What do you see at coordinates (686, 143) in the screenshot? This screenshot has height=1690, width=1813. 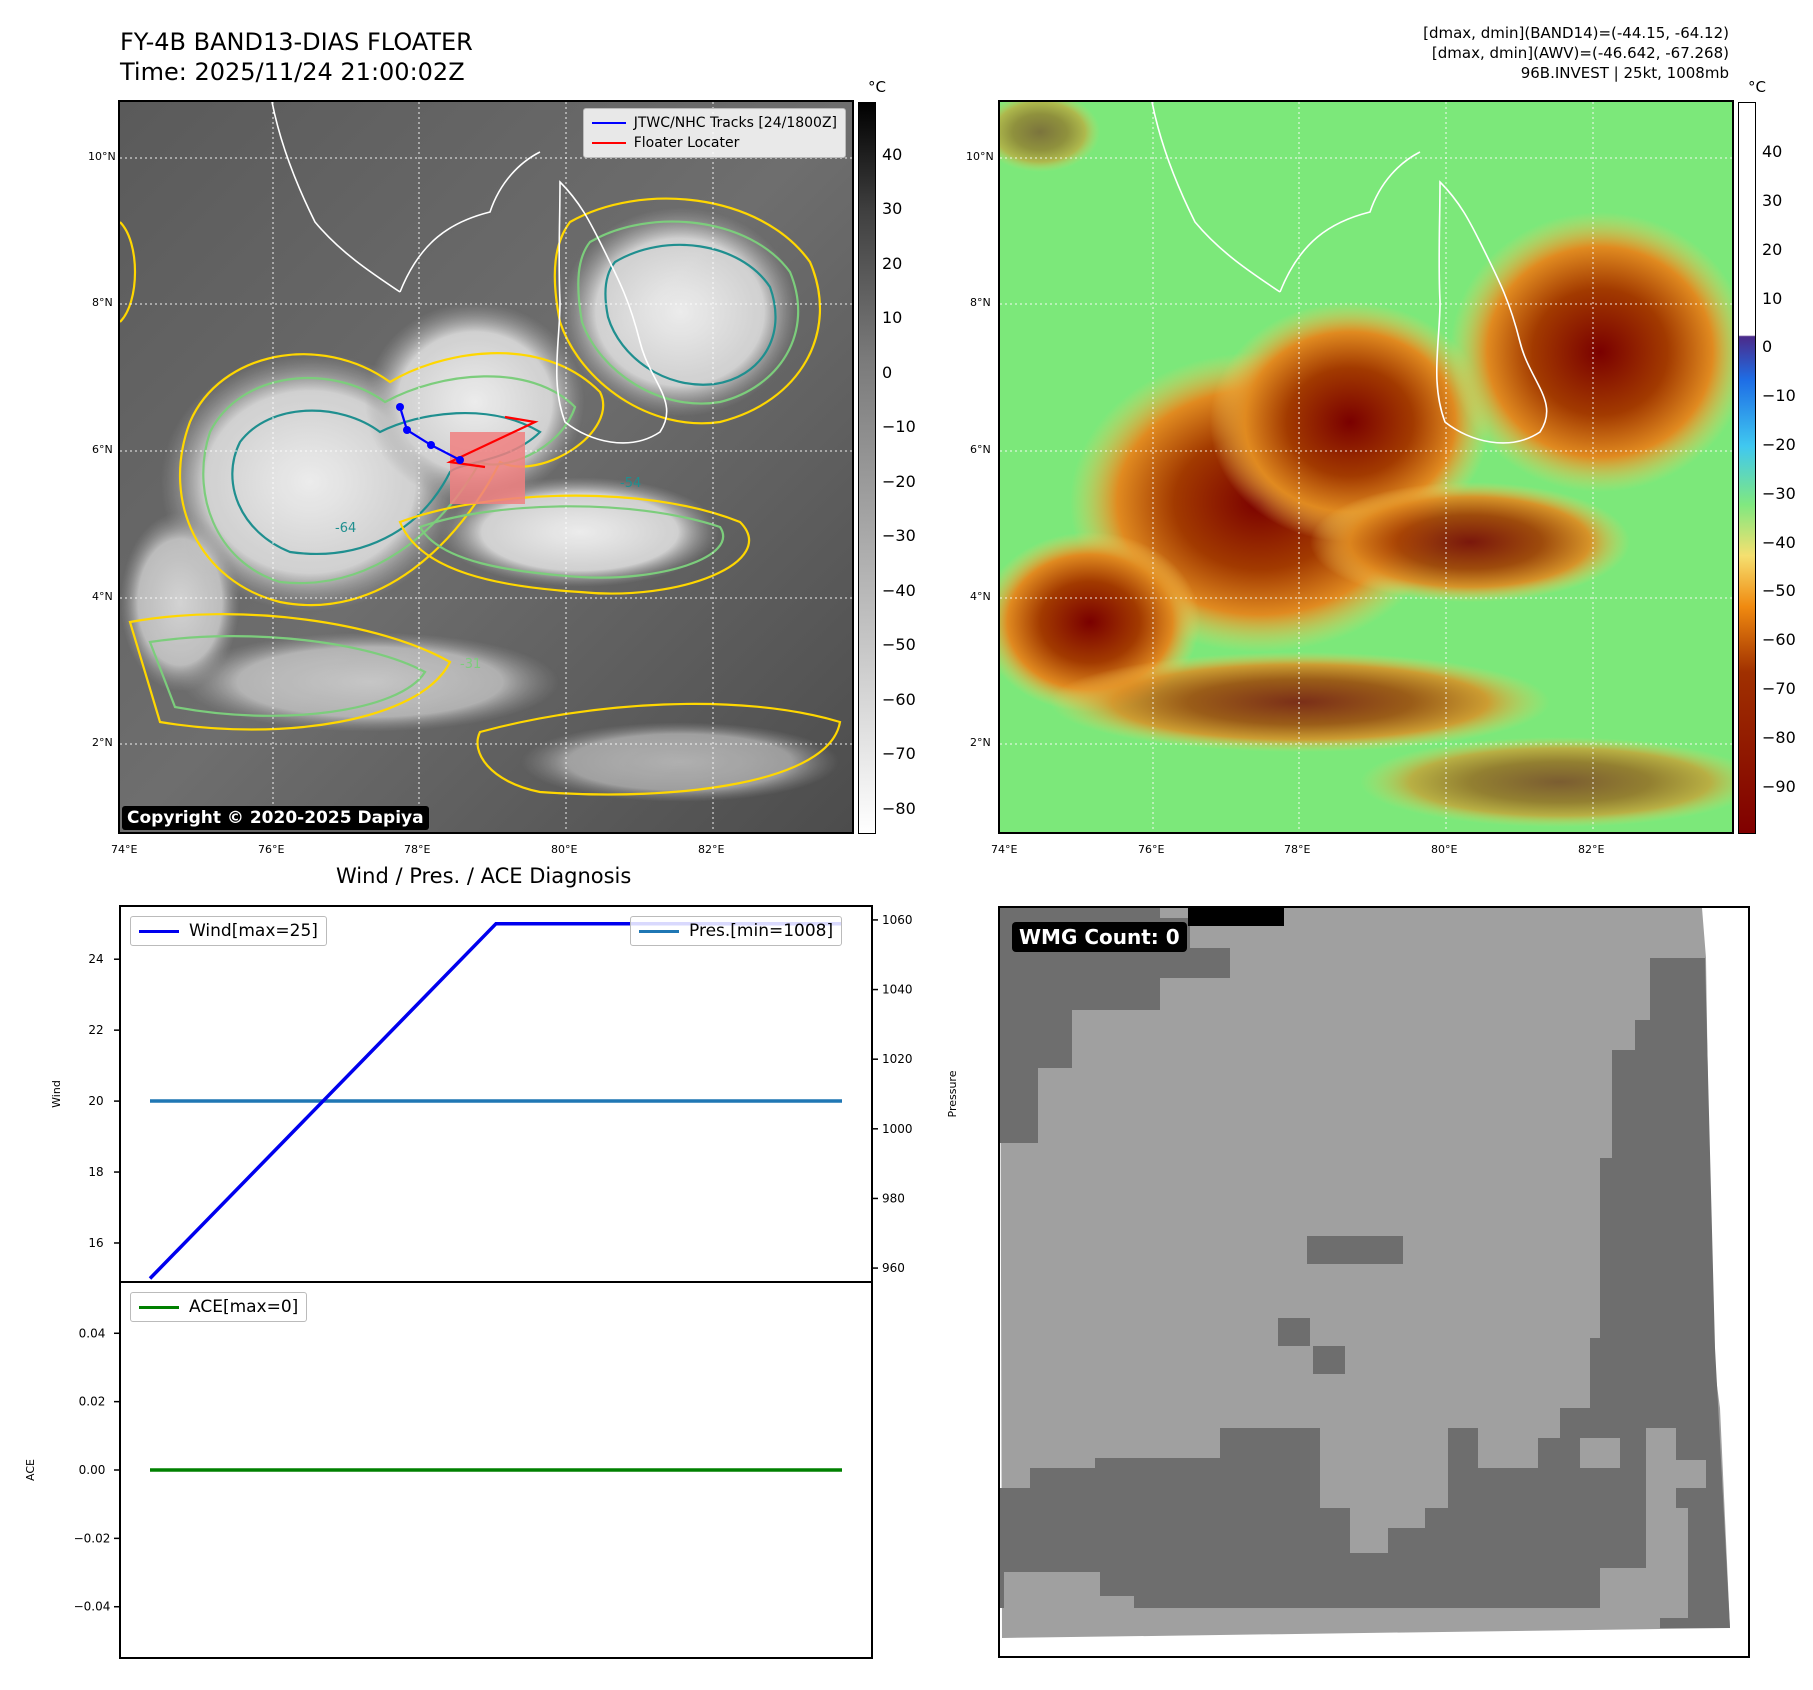 I see `locater-legend-label: Floater Locater` at bounding box center [686, 143].